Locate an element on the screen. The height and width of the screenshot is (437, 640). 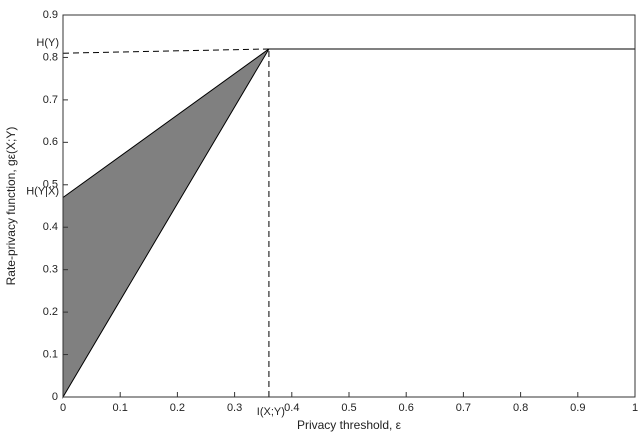
y-tick-label: 0.1 is located at coordinates (50, 354).